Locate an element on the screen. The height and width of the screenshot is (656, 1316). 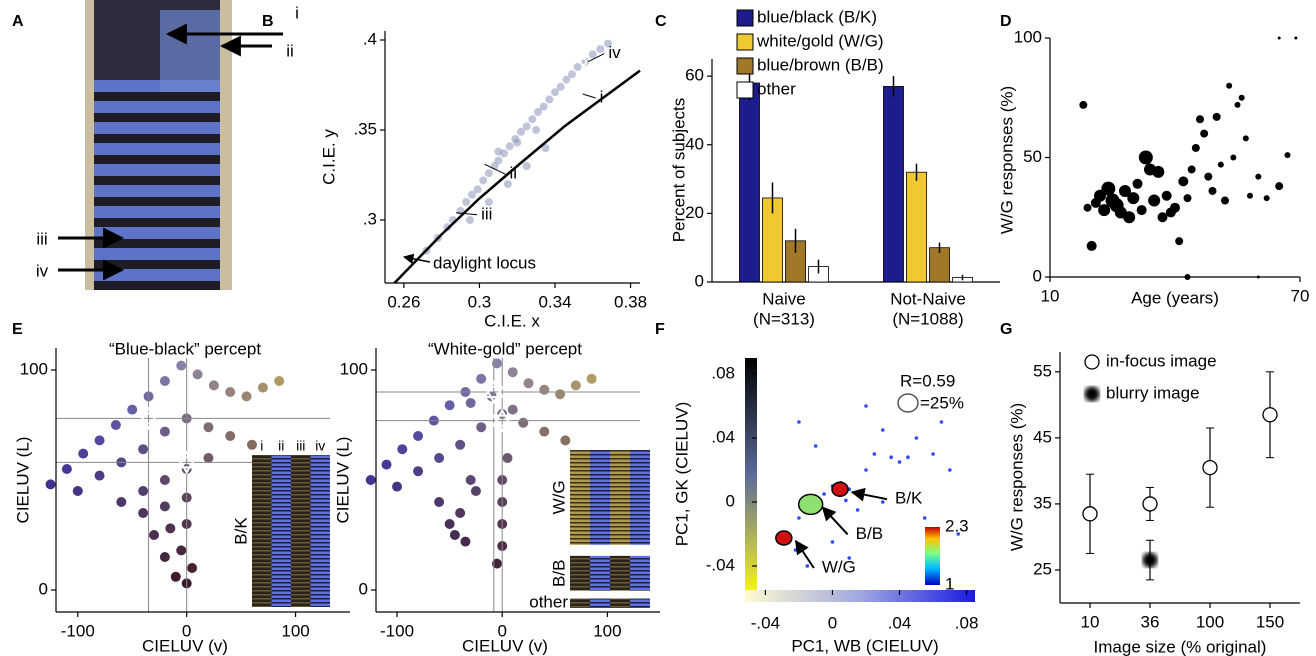
y-tick-label: -.04 is located at coordinates (720, 564).